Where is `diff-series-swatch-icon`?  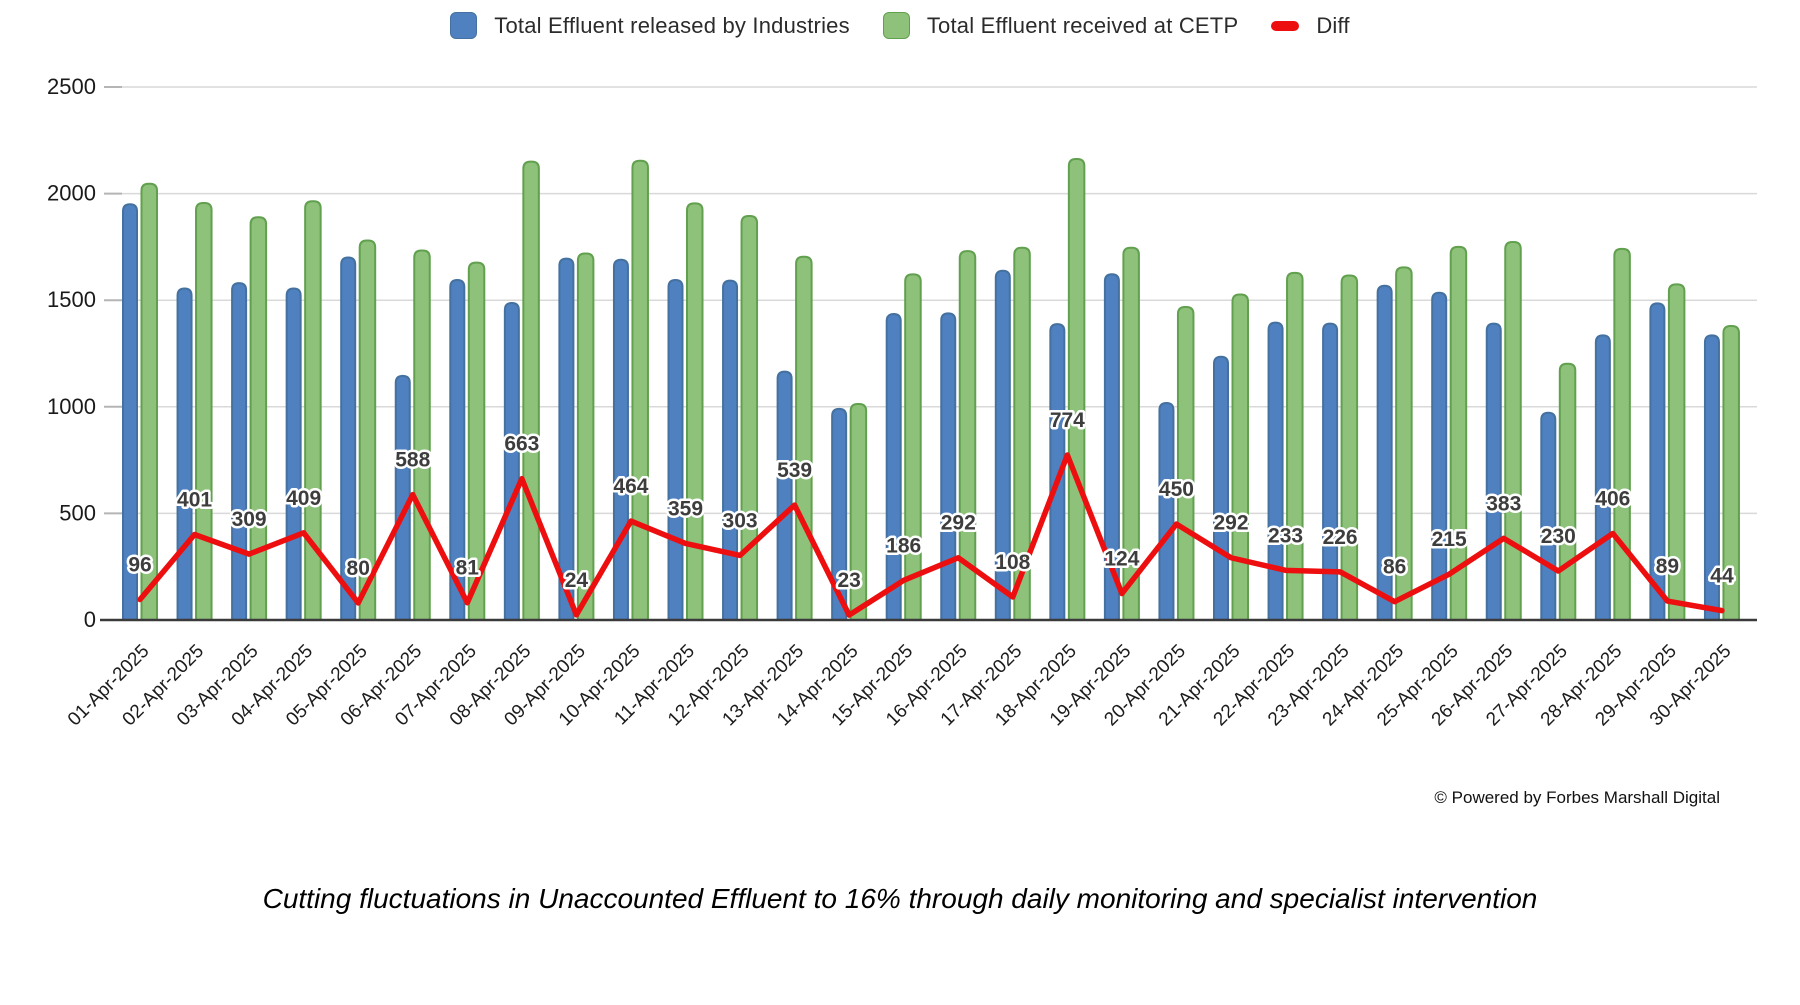
diff-series-swatch-icon is located at coordinates (1285, 25).